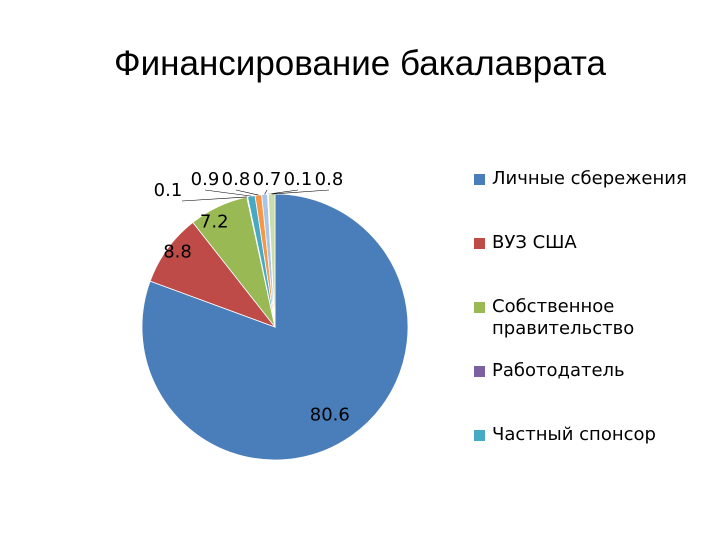  I want to click on chart-title: Финансирование бакалаврата, so click(360, 63).